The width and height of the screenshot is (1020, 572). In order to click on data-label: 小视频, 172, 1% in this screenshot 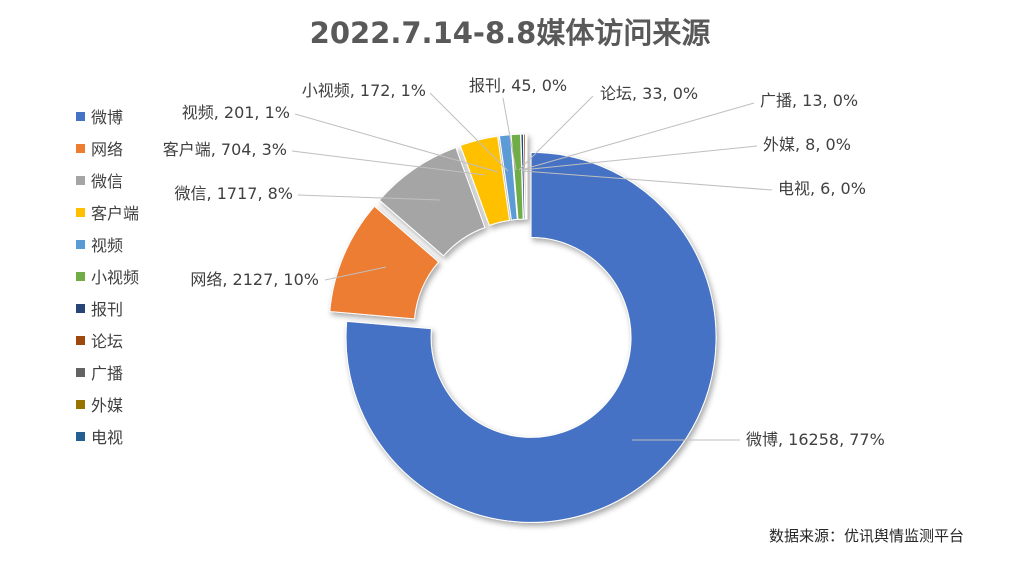, I will do `click(364, 90)`.